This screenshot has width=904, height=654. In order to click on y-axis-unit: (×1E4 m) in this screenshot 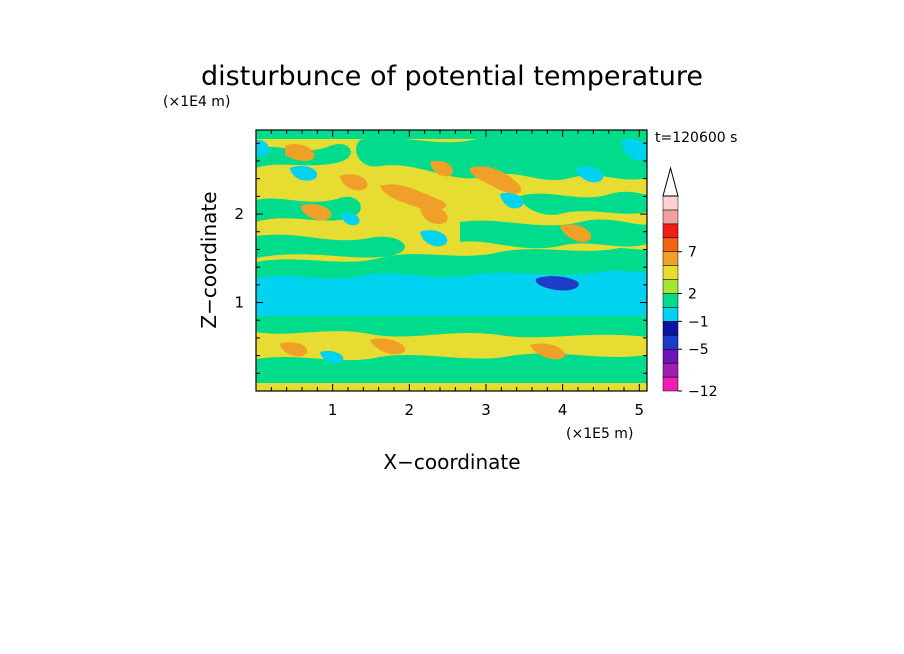, I will do `click(196, 102)`.